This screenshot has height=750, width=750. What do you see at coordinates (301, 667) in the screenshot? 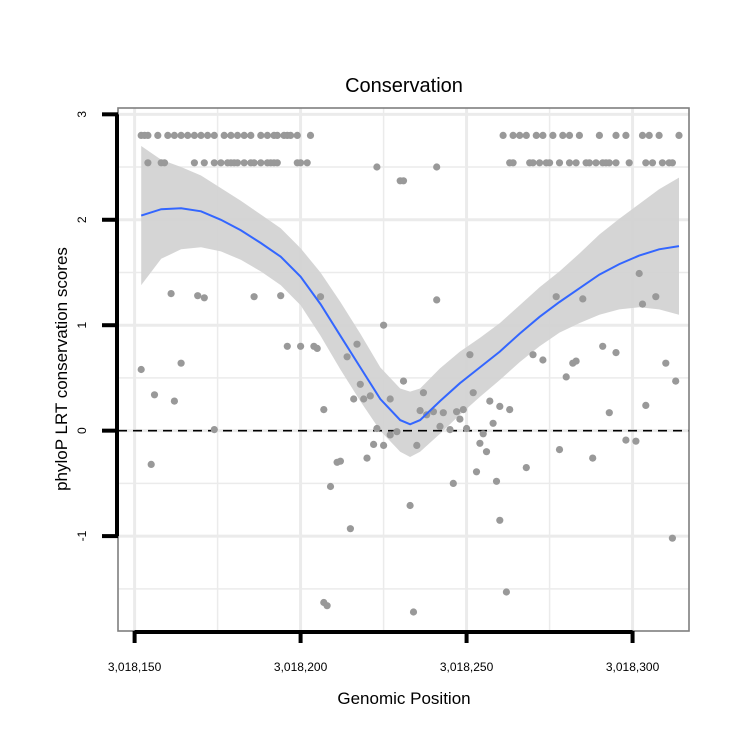
I see `x-tick-label: 3,018,200` at bounding box center [301, 667].